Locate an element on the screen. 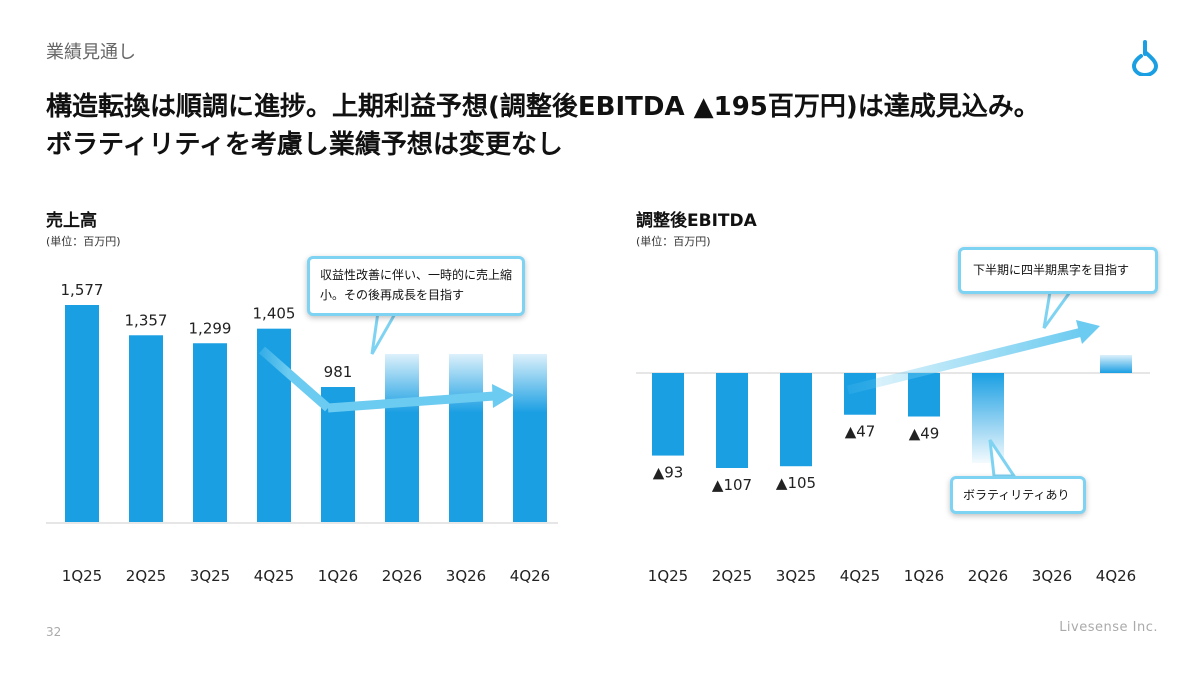  ebitda-trend-arrow is located at coordinates (973, 357).